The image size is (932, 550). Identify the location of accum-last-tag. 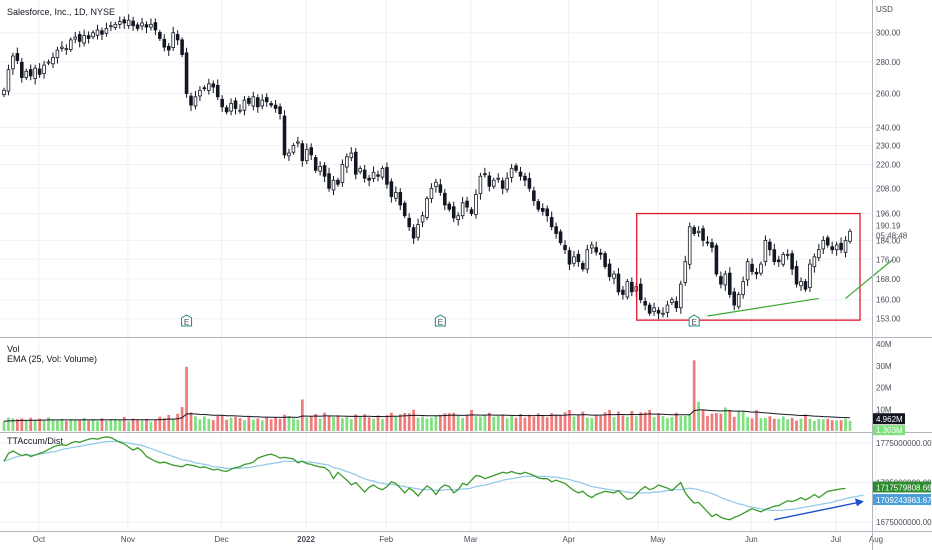
(902, 487).